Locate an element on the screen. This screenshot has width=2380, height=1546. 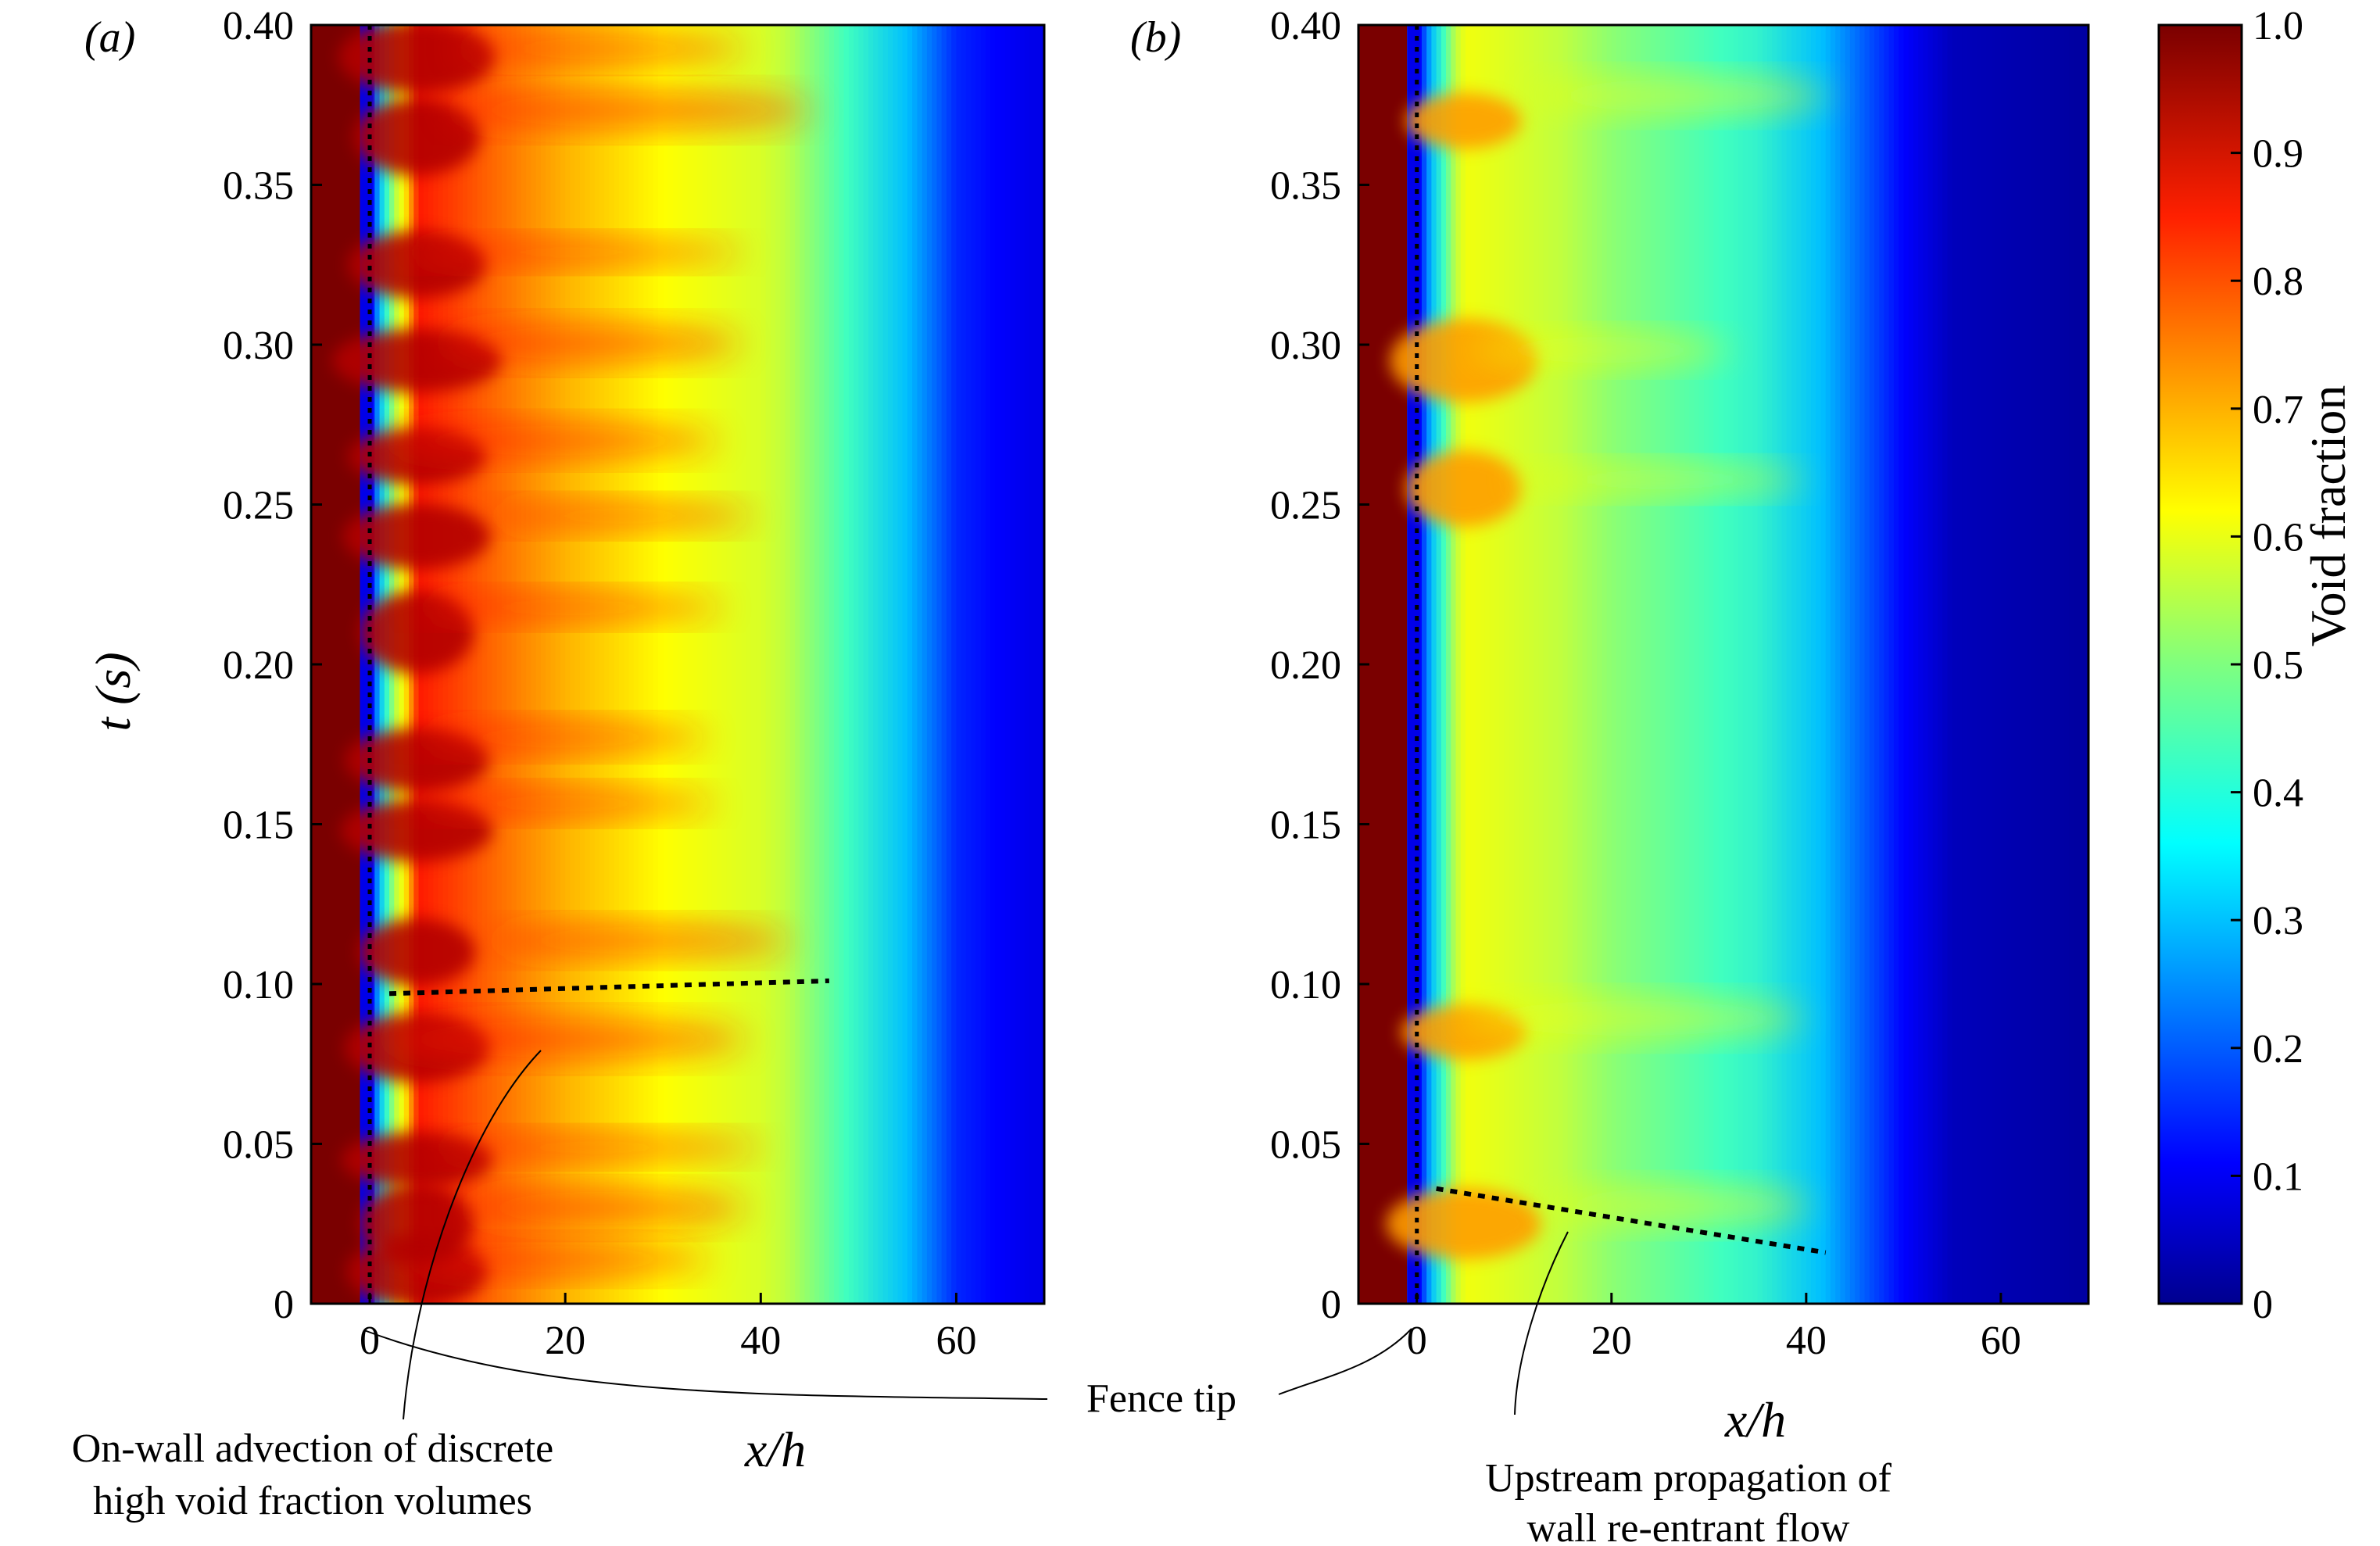
advection-label-line1: On-wall advection of discrete is located at coordinates (313, 1448).